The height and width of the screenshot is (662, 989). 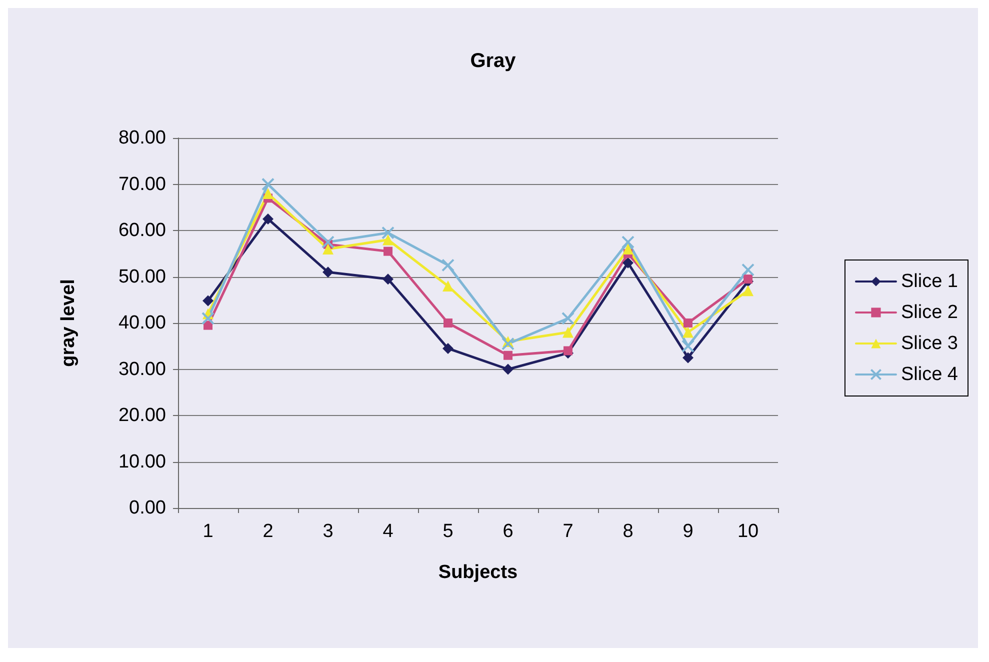 What do you see at coordinates (929, 312) in the screenshot?
I see `legend-label: Slice 2` at bounding box center [929, 312].